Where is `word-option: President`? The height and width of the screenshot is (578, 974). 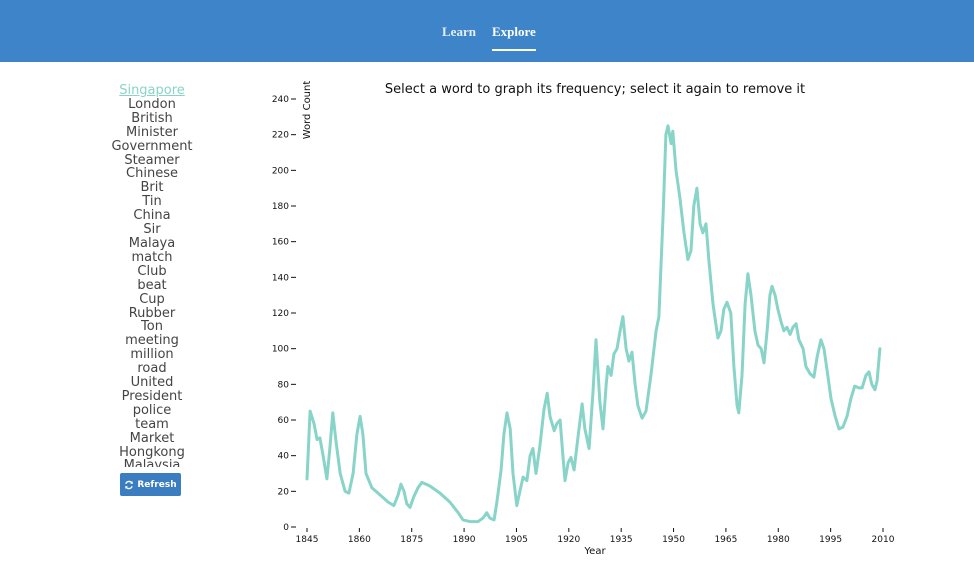
word-option: President is located at coordinates (152, 396).